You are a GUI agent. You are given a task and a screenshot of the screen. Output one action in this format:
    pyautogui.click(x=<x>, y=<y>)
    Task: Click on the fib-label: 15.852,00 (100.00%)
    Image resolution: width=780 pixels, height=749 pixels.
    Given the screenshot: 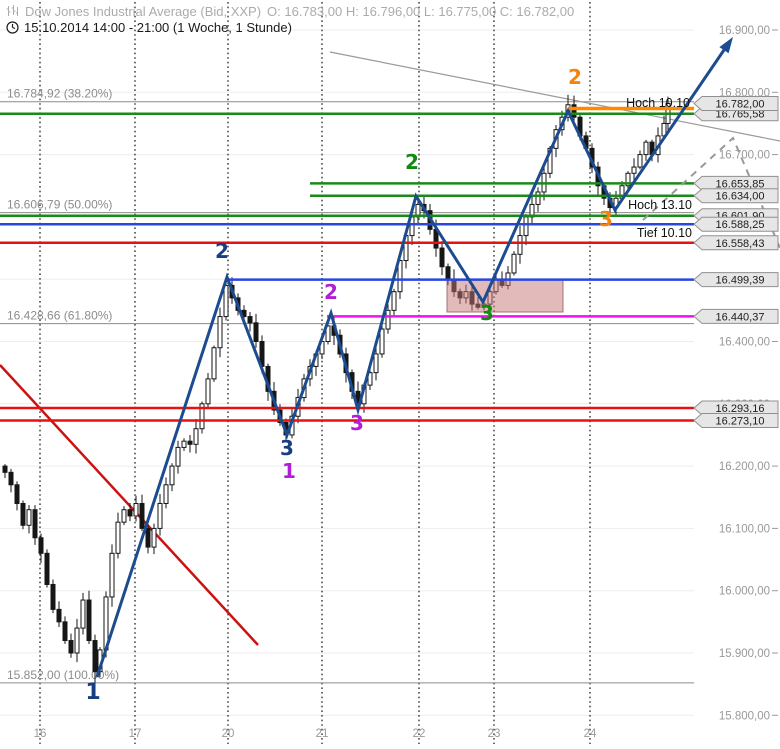 What is the action you would take?
    pyautogui.click(x=63, y=675)
    